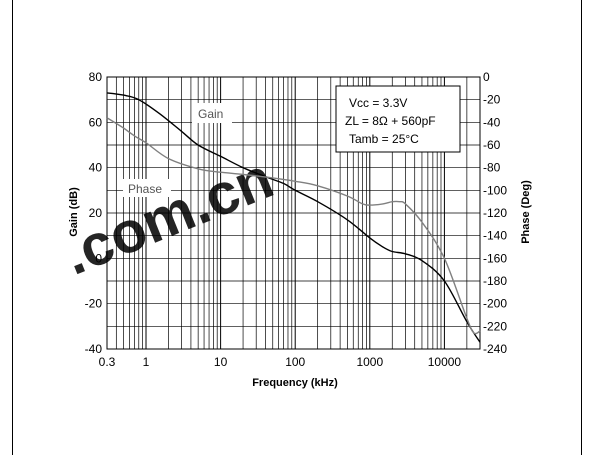  What do you see at coordinates (495, 190) in the screenshot?
I see `y-right-tick-label: -100` at bounding box center [495, 190].